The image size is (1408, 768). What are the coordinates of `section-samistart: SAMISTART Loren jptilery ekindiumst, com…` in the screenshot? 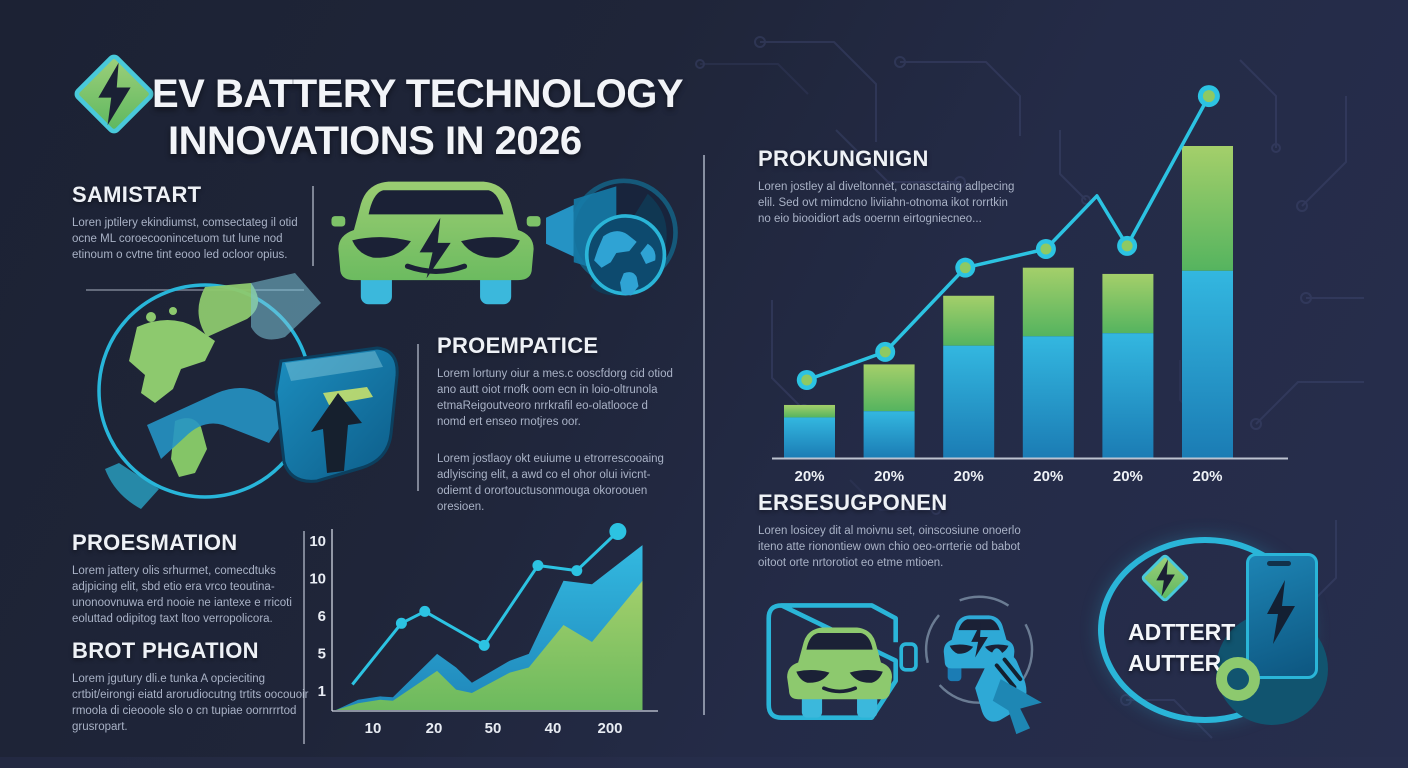 It's located at (191, 230).